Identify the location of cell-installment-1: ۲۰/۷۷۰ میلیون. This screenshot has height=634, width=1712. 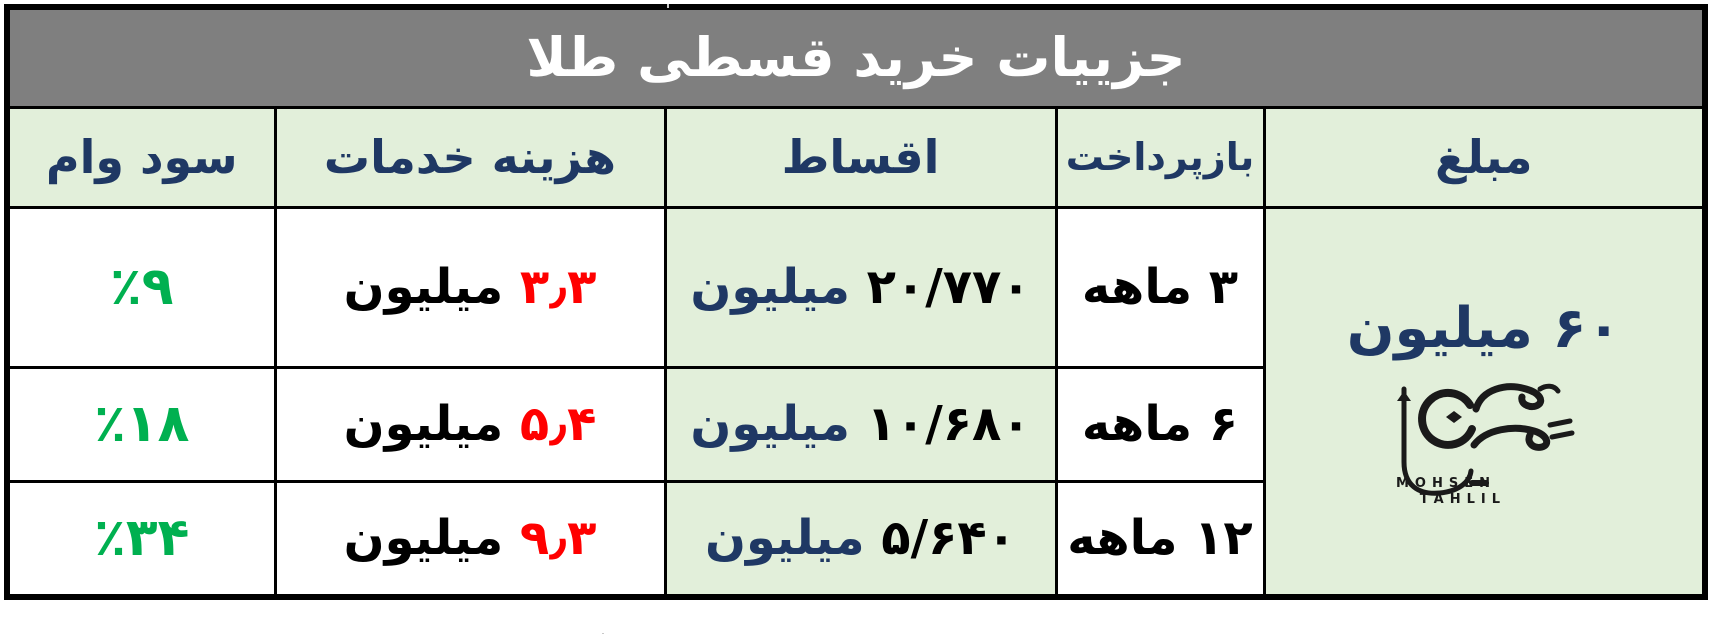
(860, 287).